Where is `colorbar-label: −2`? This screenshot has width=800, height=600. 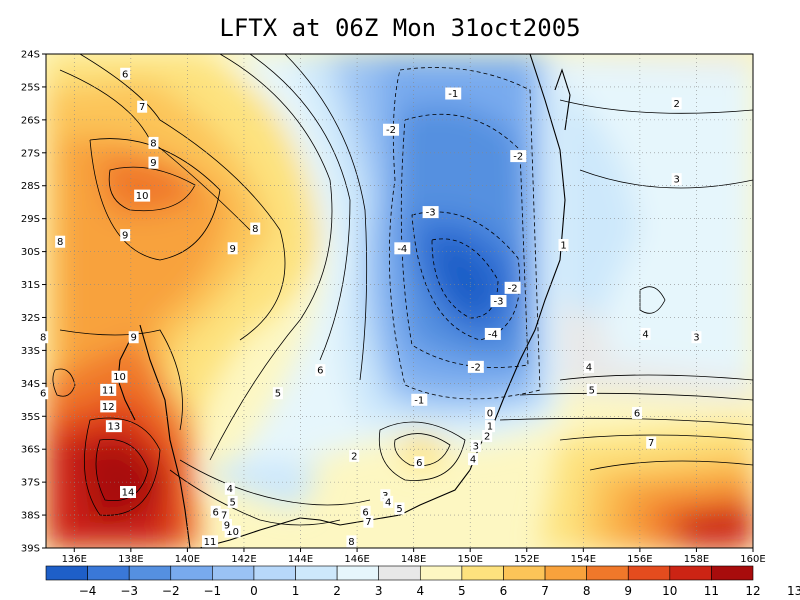
colorbar-label: −2 is located at coordinates (171, 591).